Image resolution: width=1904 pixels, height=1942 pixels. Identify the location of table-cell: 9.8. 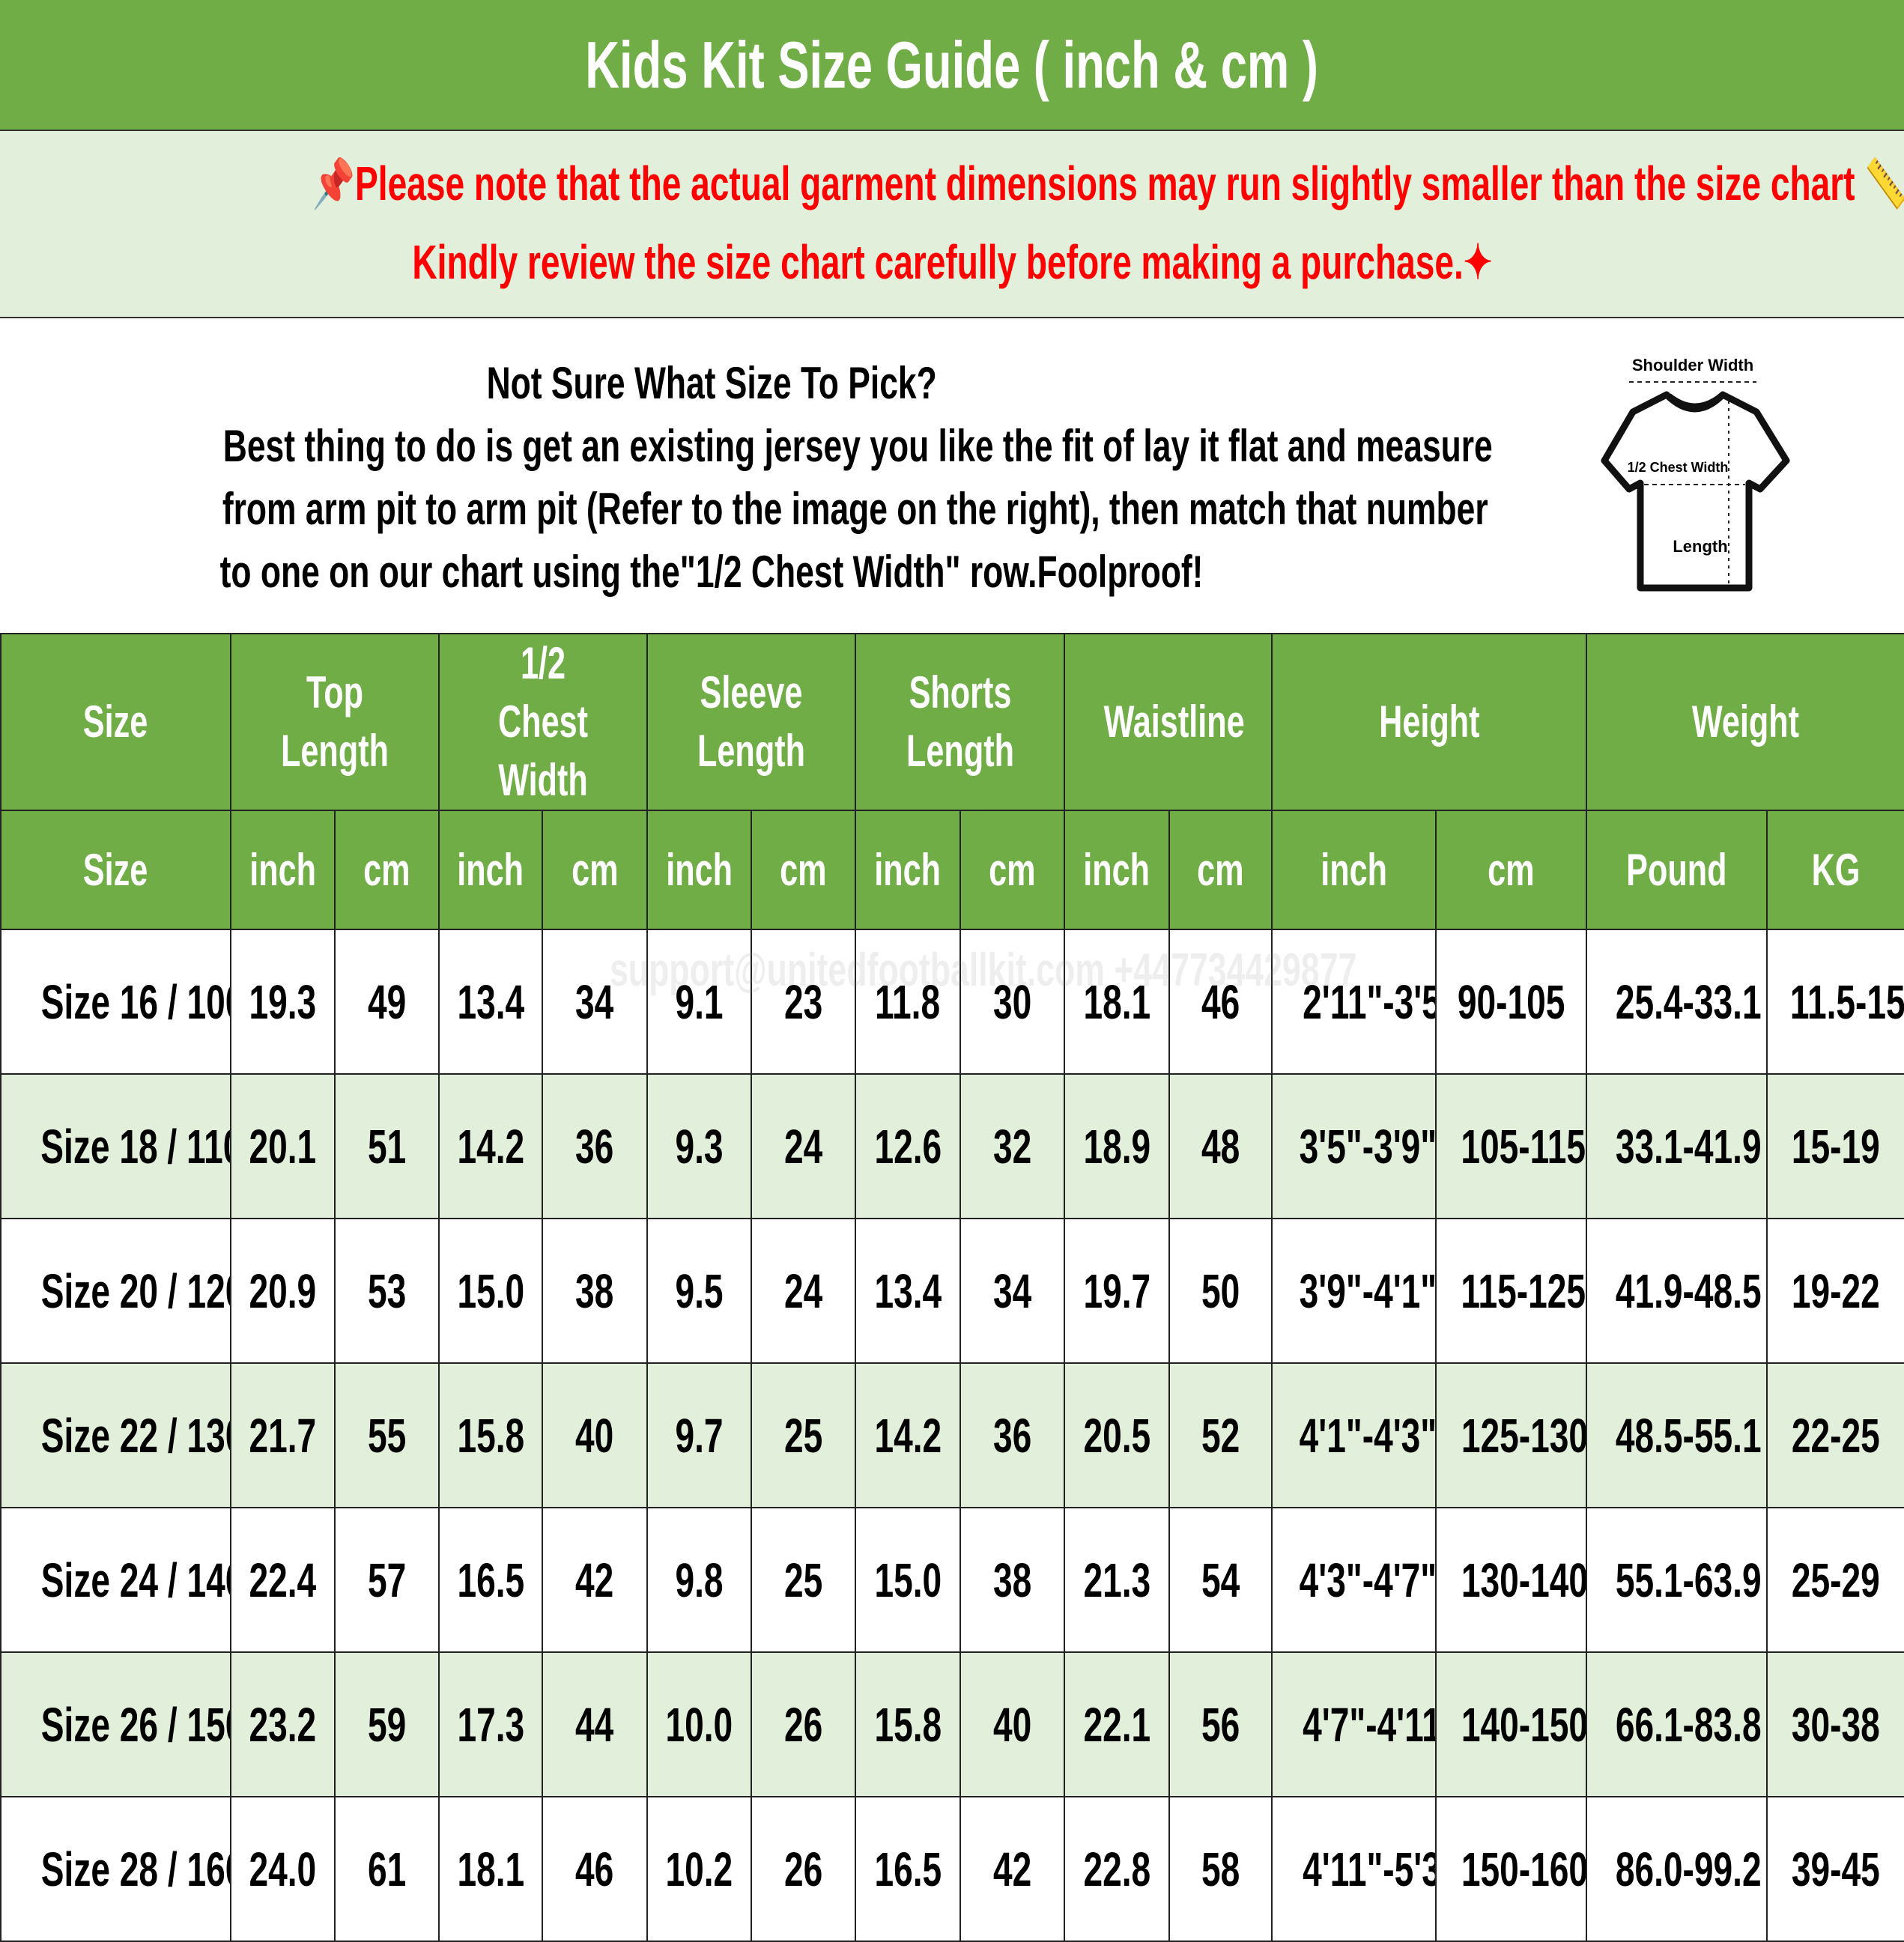
(699, 1580).